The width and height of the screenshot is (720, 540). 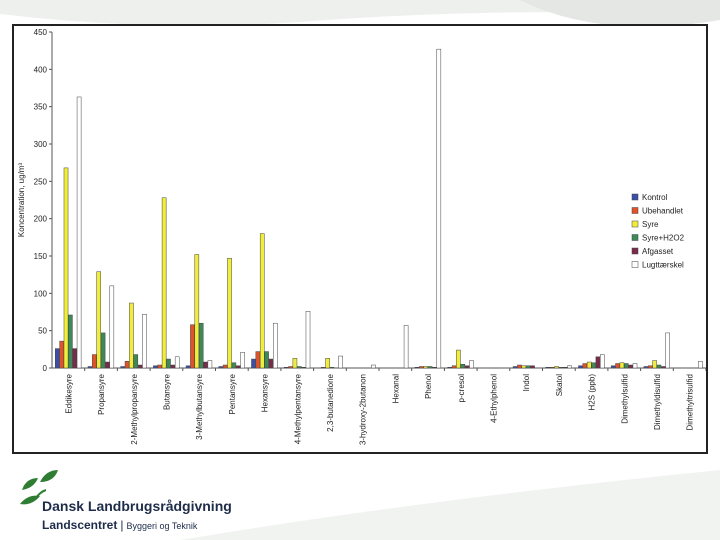 I want to click on y-tick-label: 450, so click(x=41, y=32).